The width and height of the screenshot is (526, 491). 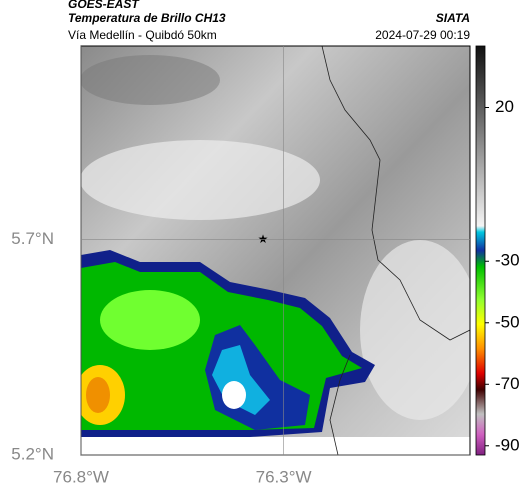 What do you see at coordinates (32, 238) in the screenshot?
I see `y-tick-label: 5.7°N` at bounding box center [32, 238].